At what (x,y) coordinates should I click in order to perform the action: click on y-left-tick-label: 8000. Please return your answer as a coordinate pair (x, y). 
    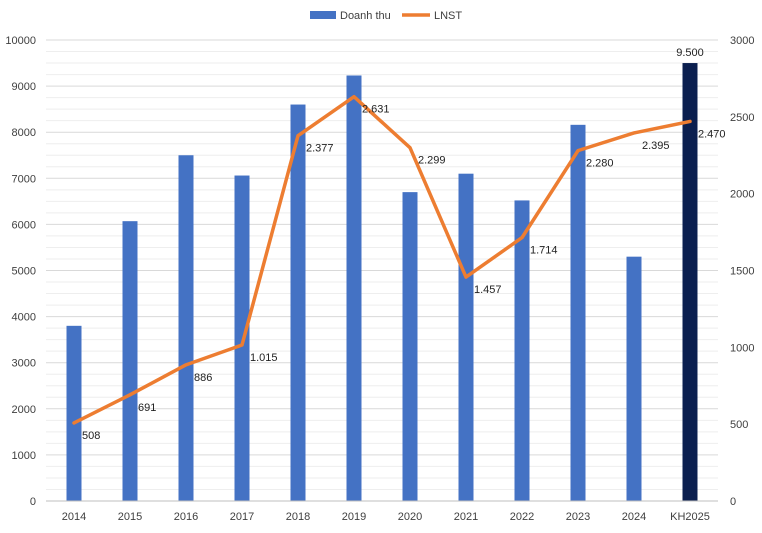
    Looking at the image, I should click on (24, 133).